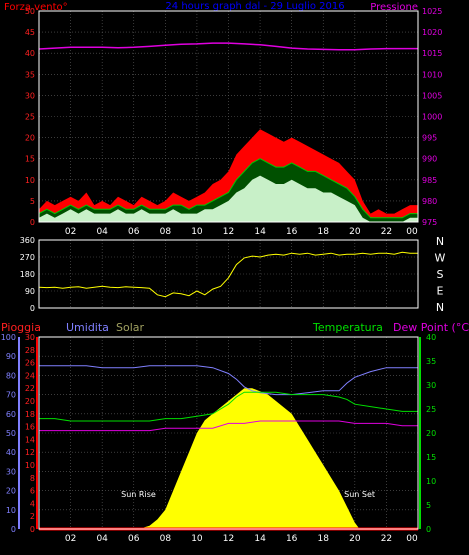 The height and width of the screenshot is (555, 469). I want to click on wind-y-tick-label: 20, so click(30, 138).